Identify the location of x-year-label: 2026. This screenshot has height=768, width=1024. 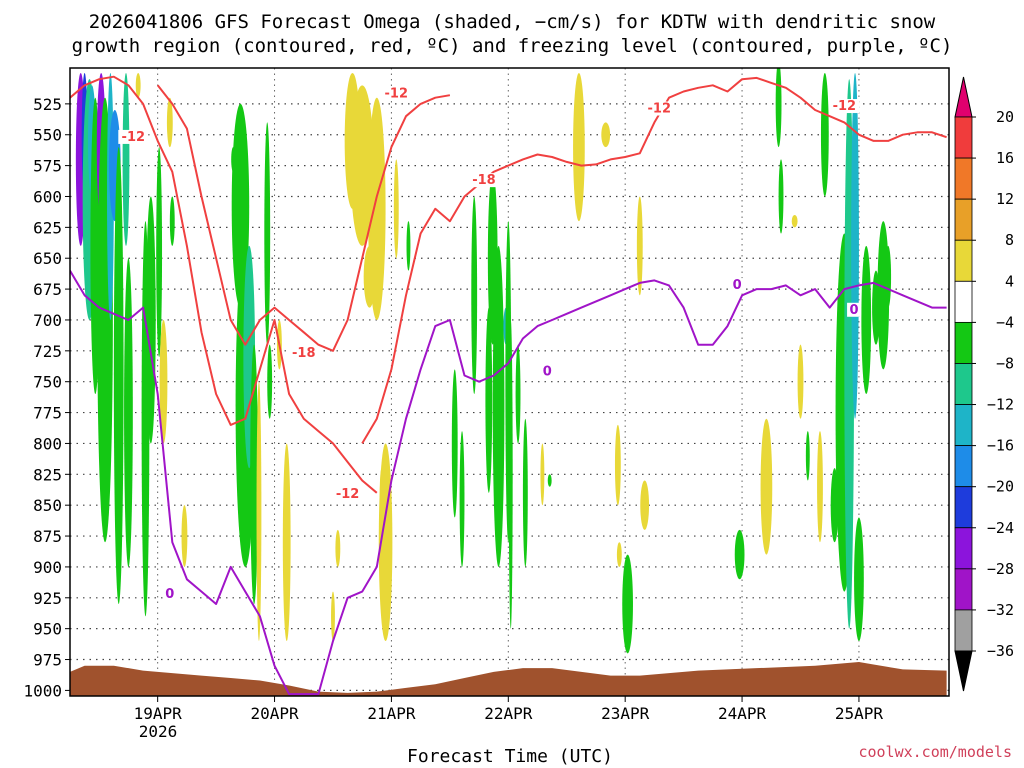
(158, 731).